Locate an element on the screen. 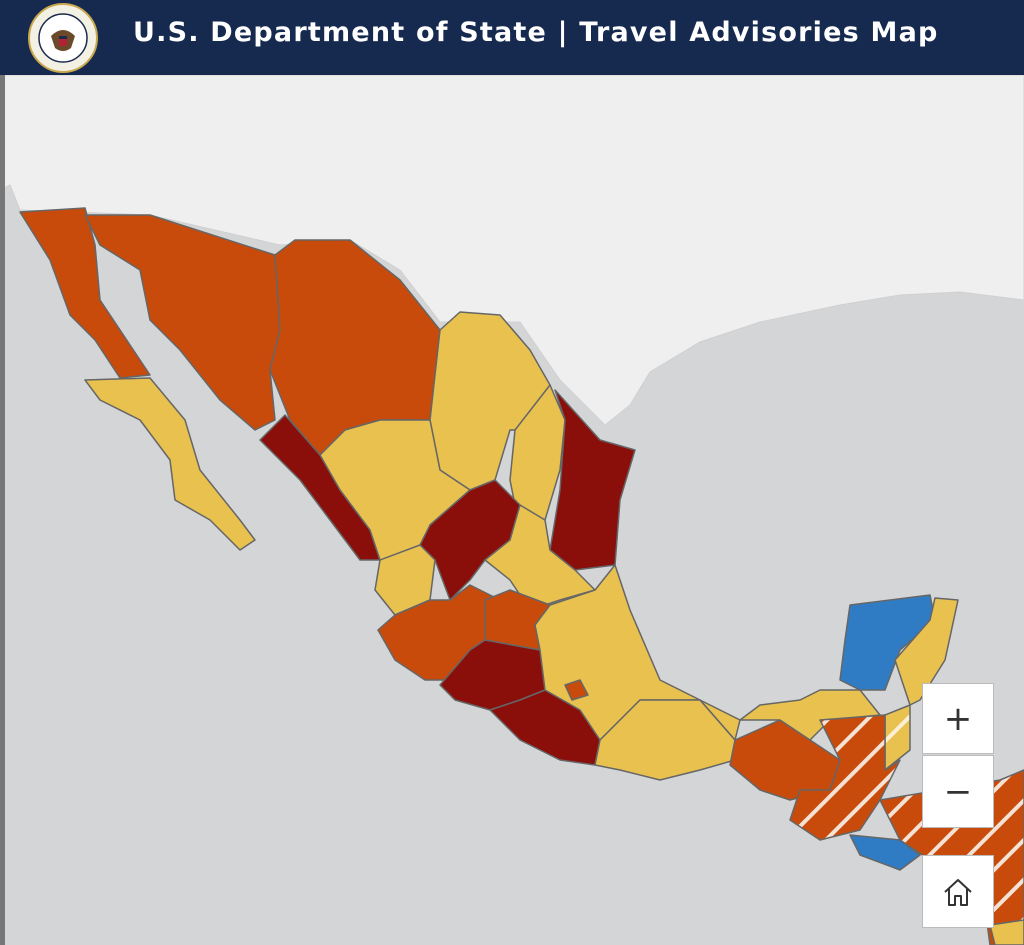  zoom-out-button: − is located at coordinates (958, 791).